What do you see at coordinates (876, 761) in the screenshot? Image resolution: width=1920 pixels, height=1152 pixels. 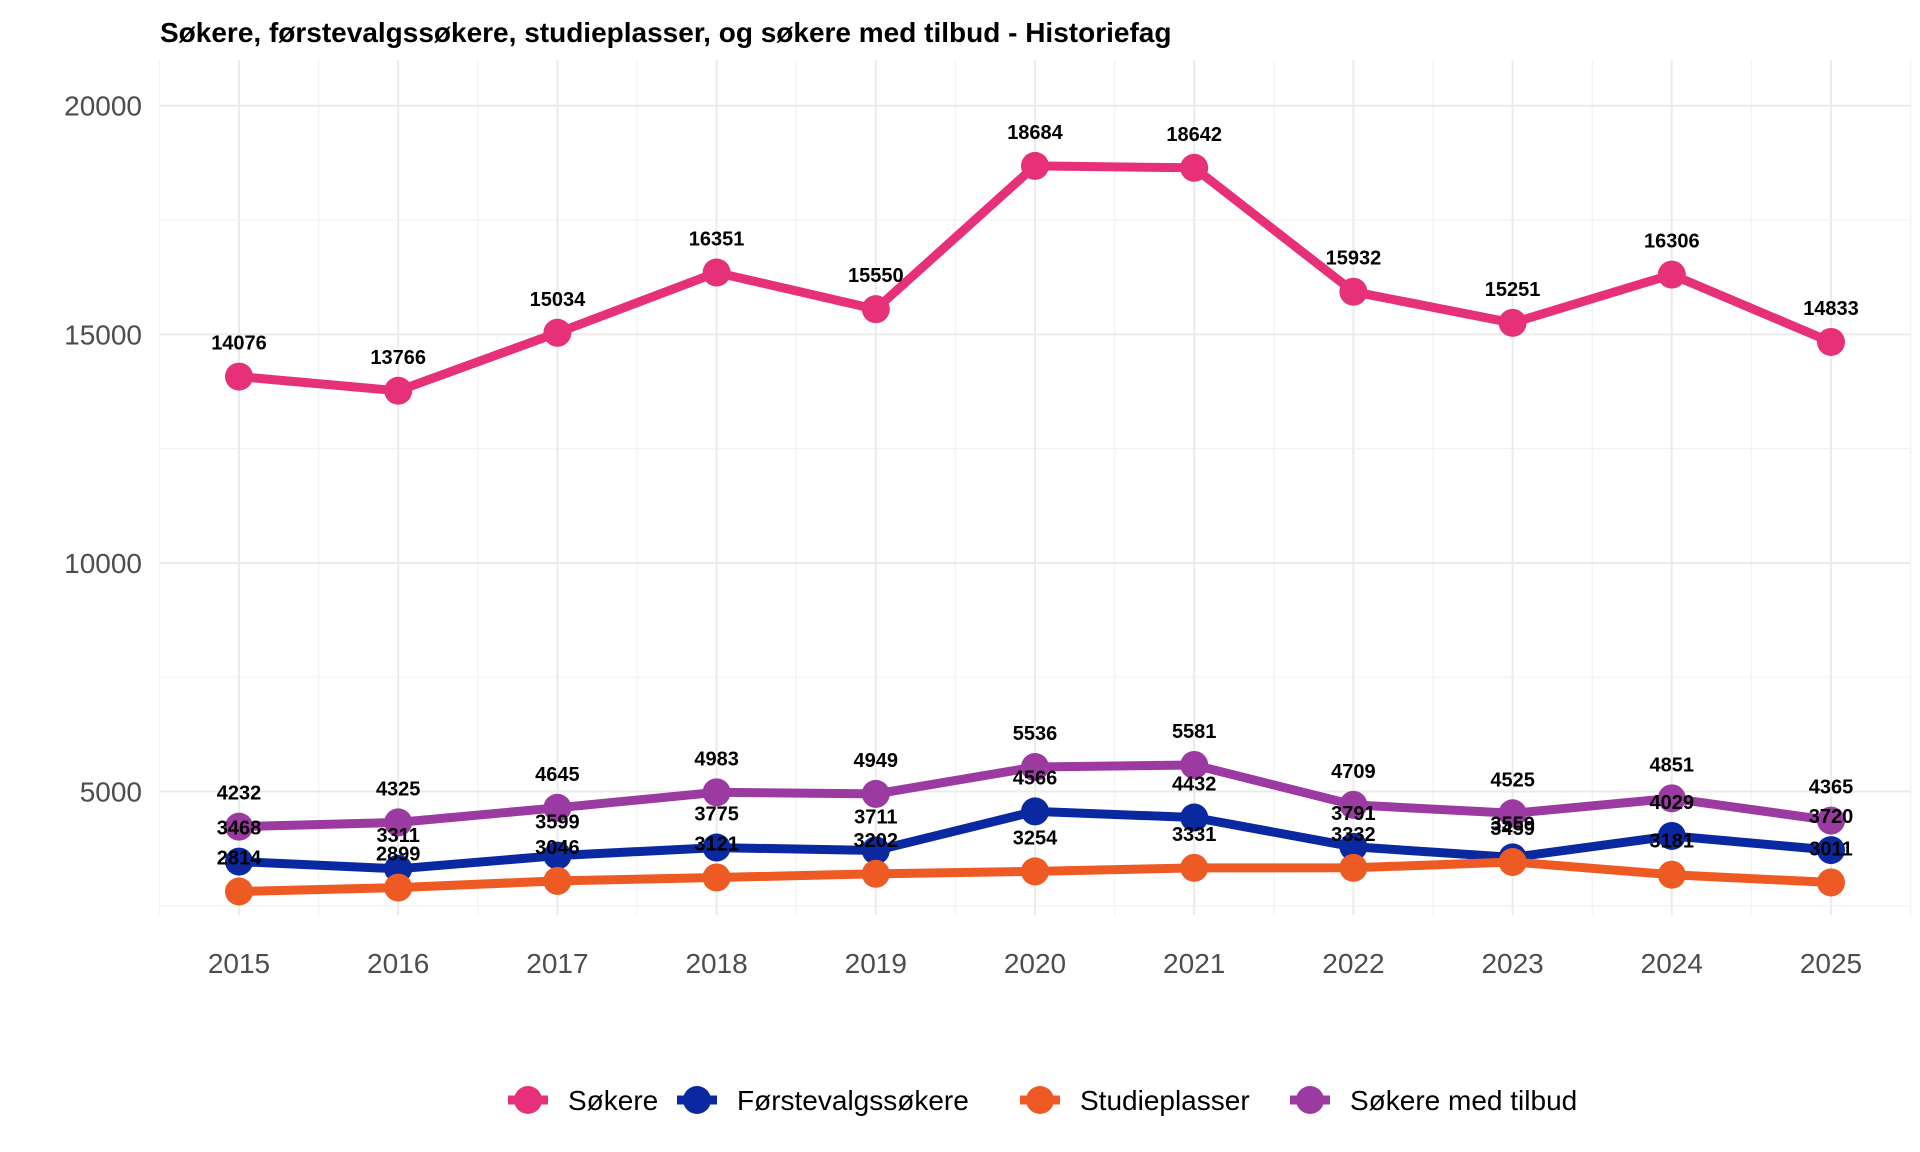 I see `data-label: 4949` at bounding box center [876, 761].